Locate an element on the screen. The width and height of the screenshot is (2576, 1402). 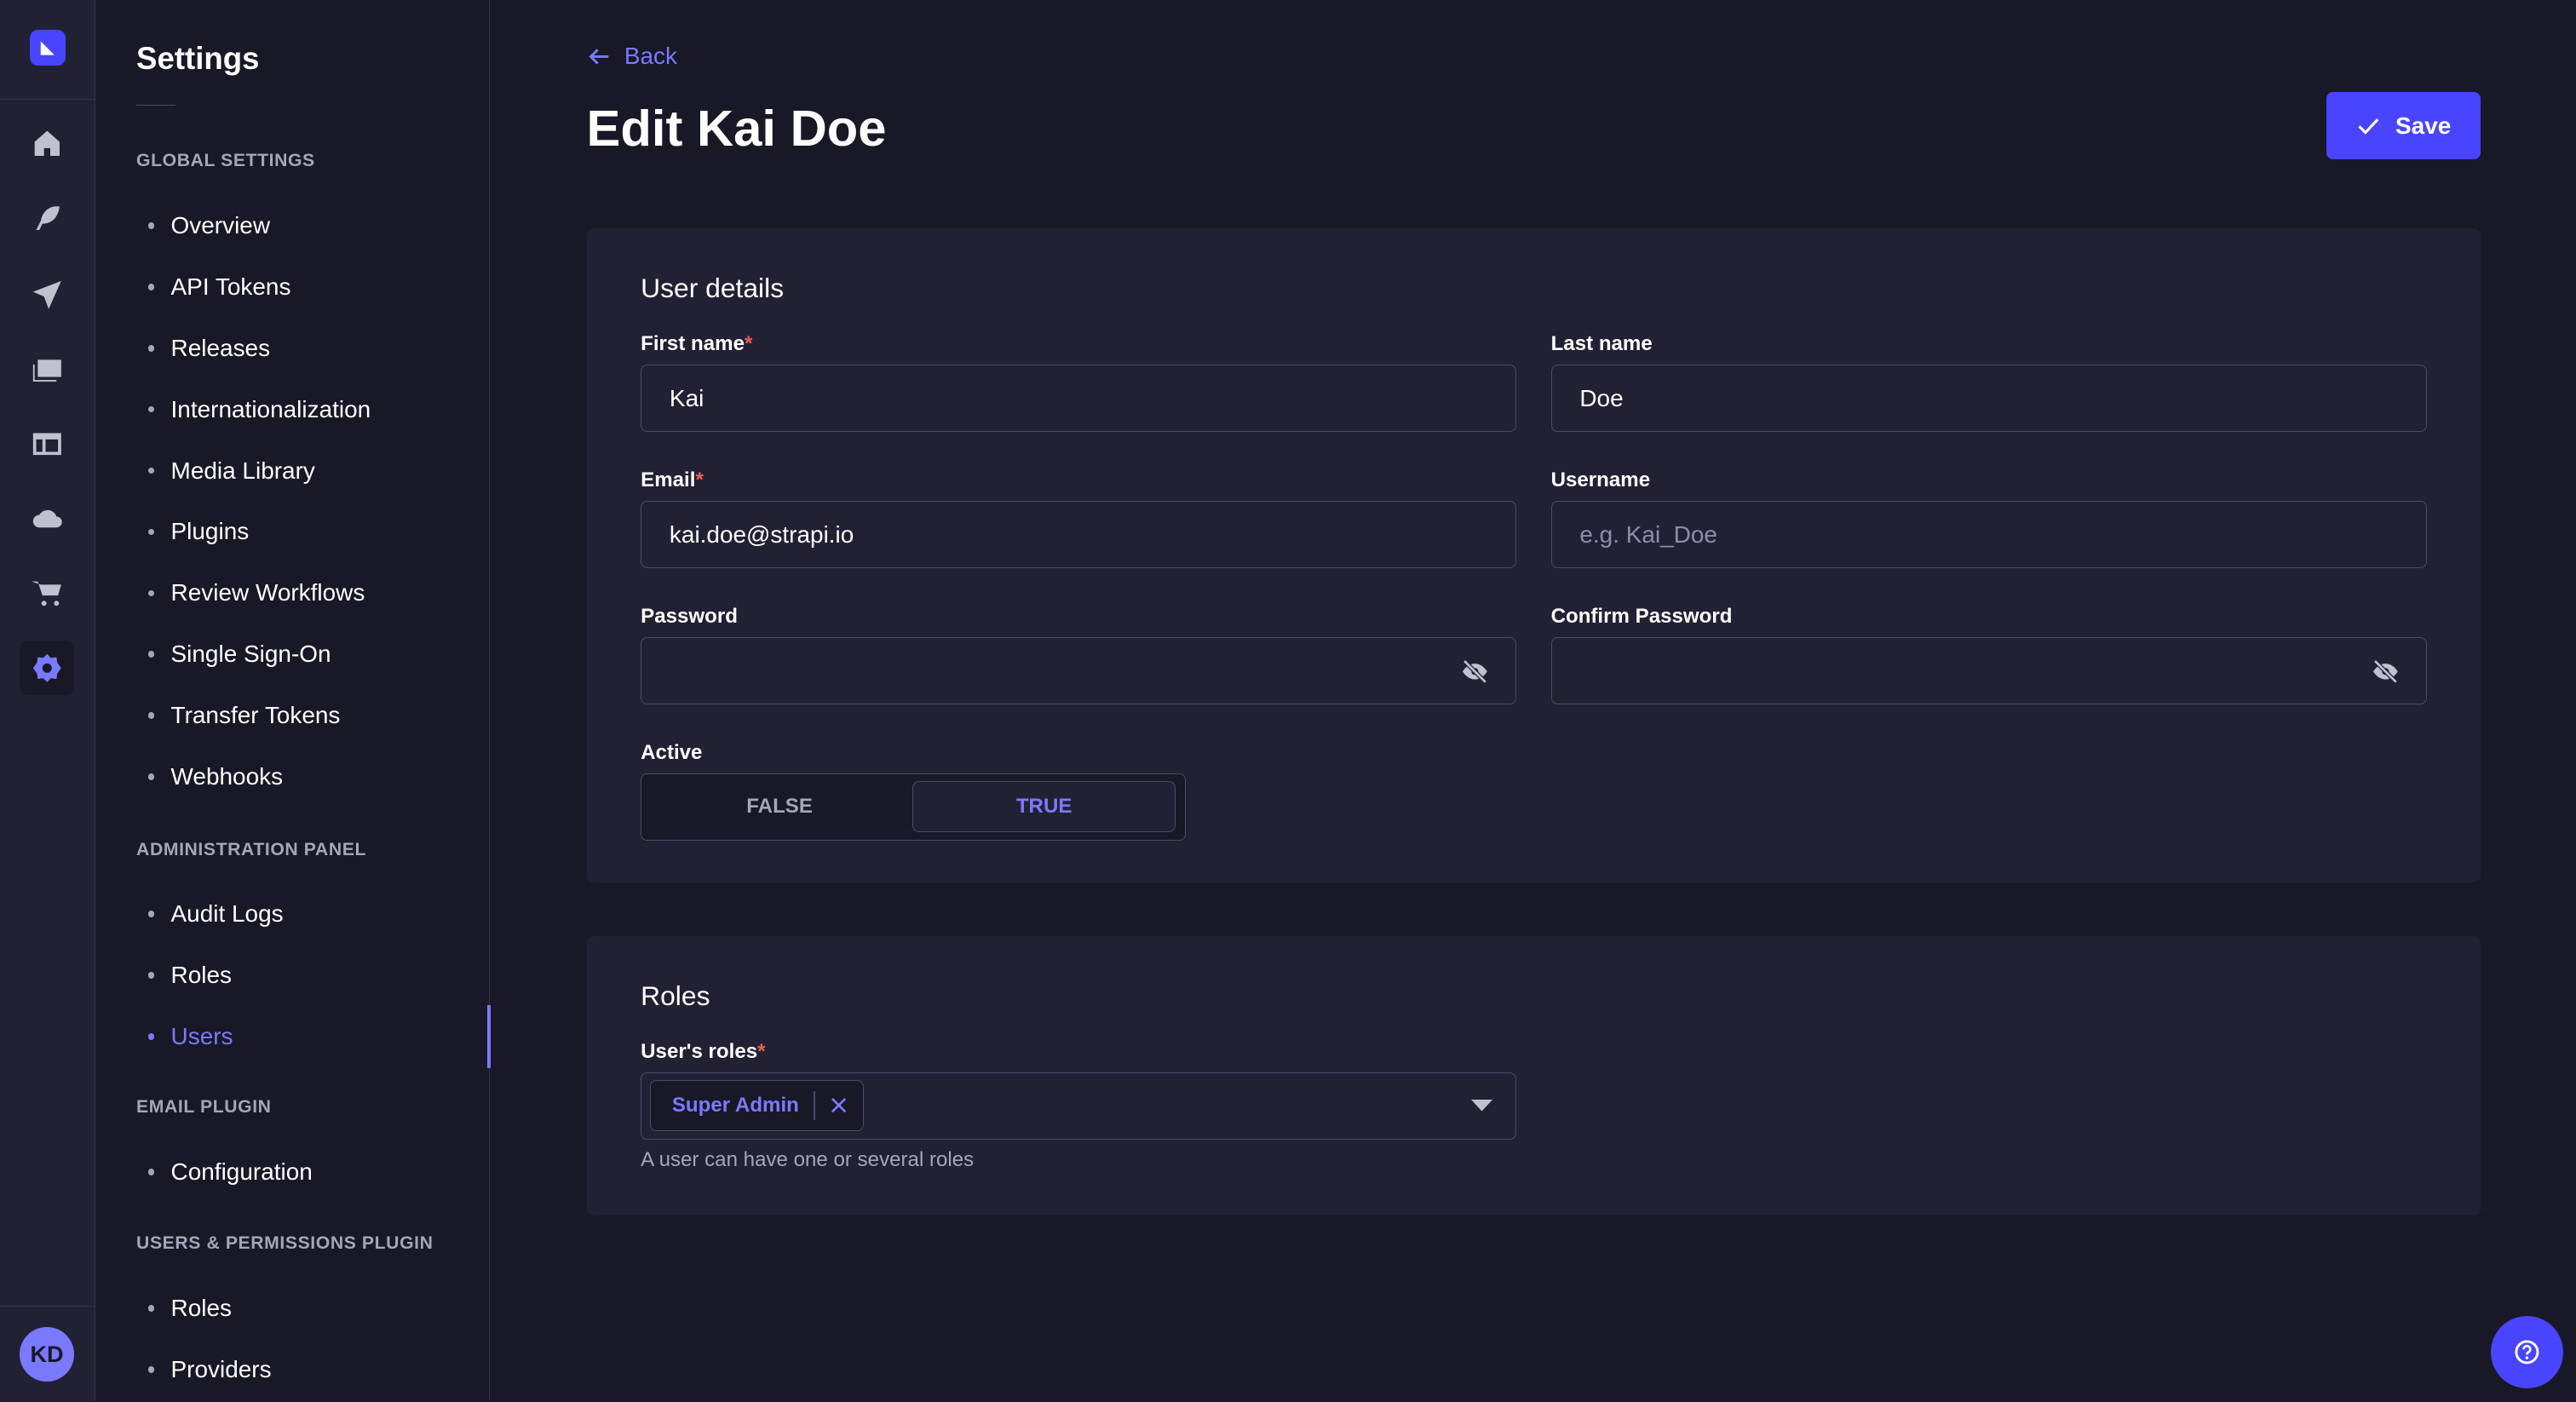
nav-feather is located at coordinates (47, 218).